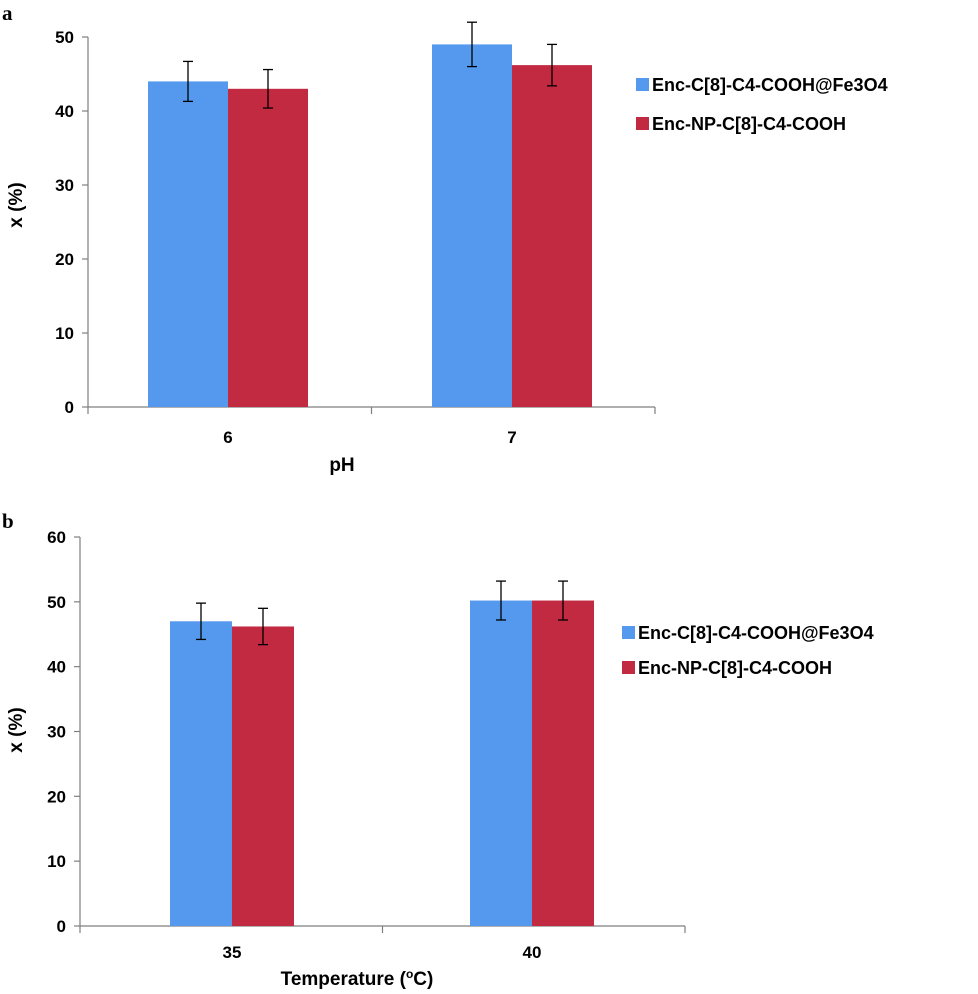 Image resolution: width=978 pixels, height=994 pixels. What do you see at coordinates (56, 602) in the screenshot?
I see `panel-b-y-tick-label: 50` at bounding box center [56, 602].